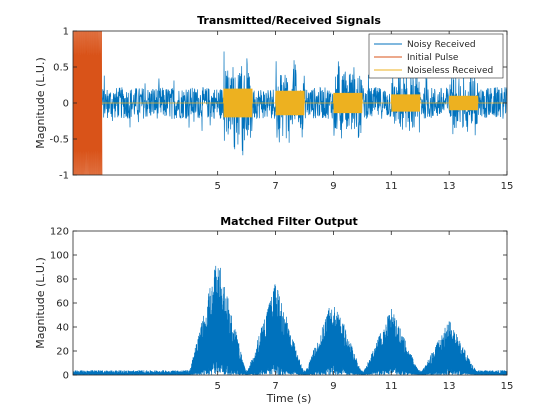  Describe the element at coordinates (64, 176) in the screenshot. I see `top-y-tick-label: -1` at that location.